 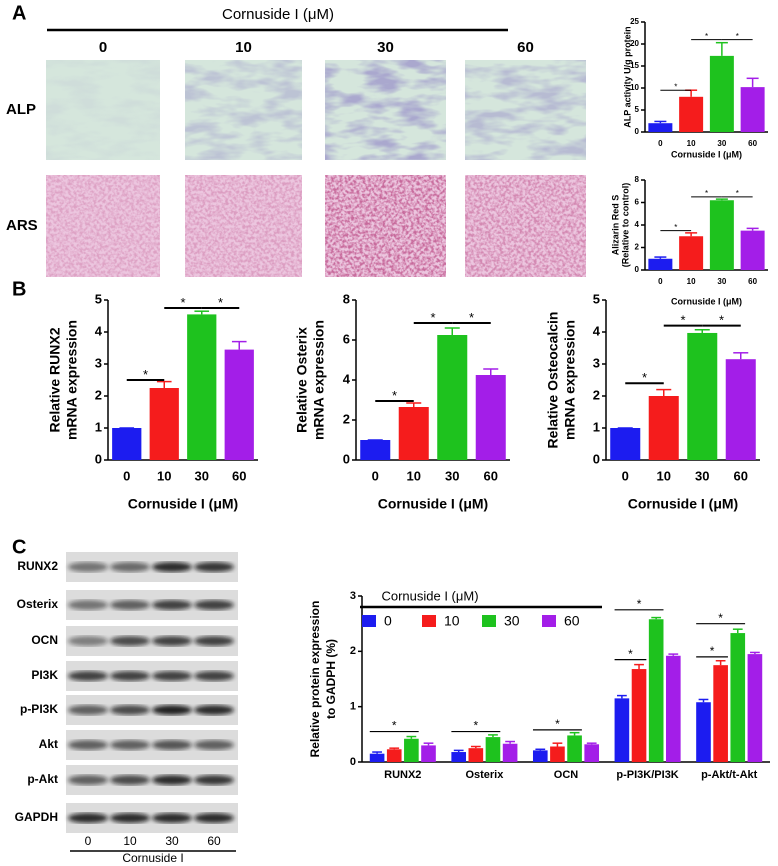 What do you see at coordinates (647, 775) in the screenshot?
I see `x-tick-label: p-PI3K/PI3K` at bounding box center [647, 775].